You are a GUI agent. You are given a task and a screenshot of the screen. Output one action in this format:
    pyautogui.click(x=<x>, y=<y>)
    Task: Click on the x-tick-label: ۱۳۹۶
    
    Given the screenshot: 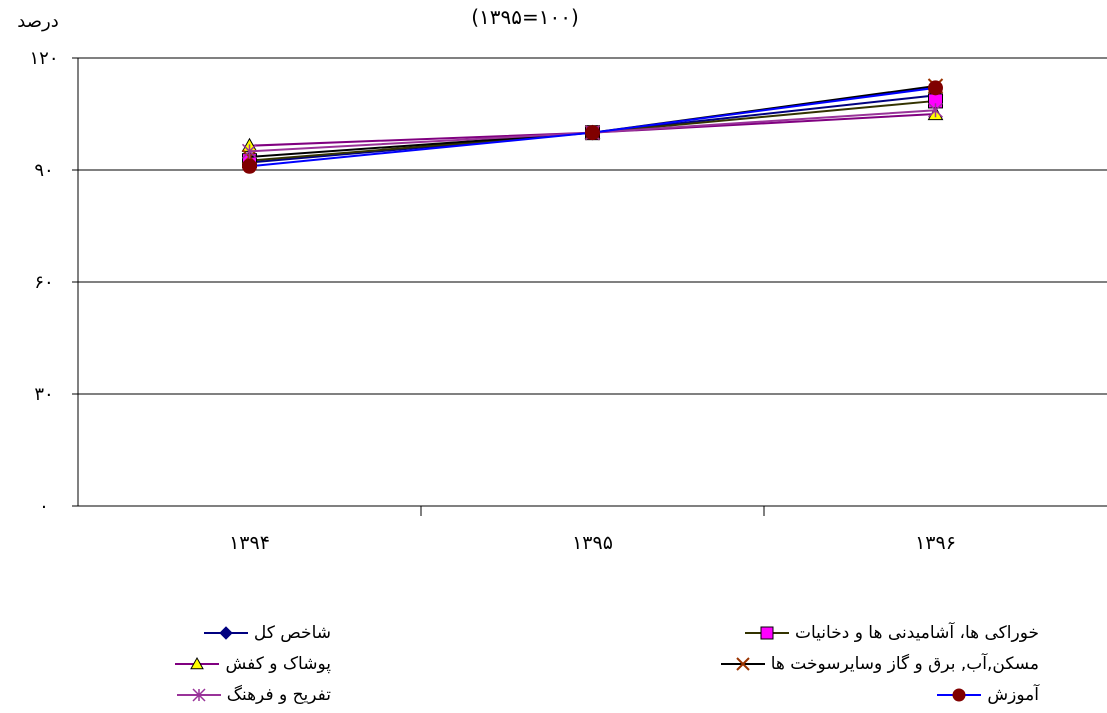 What is the action you would take?
    pyautogui.click(x=935, y=543)
    